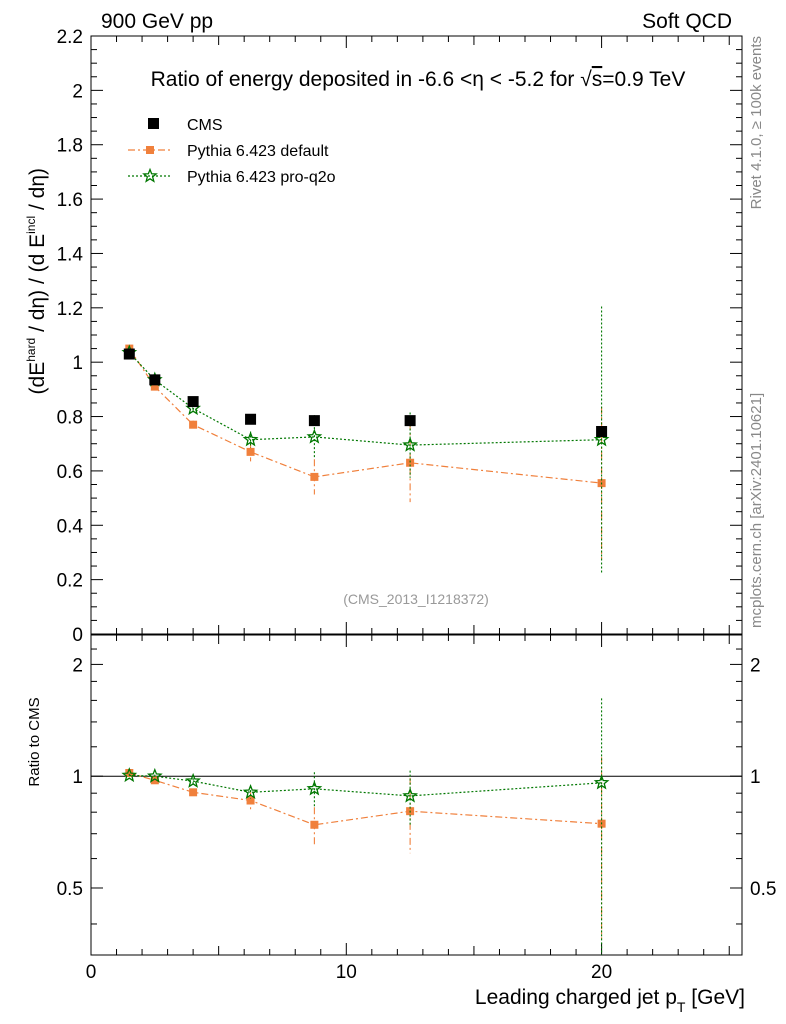 Image resolution: width=786 pixels, height=1024 pixels. I want to click on x-tick-label: 20, so click(601, 972).